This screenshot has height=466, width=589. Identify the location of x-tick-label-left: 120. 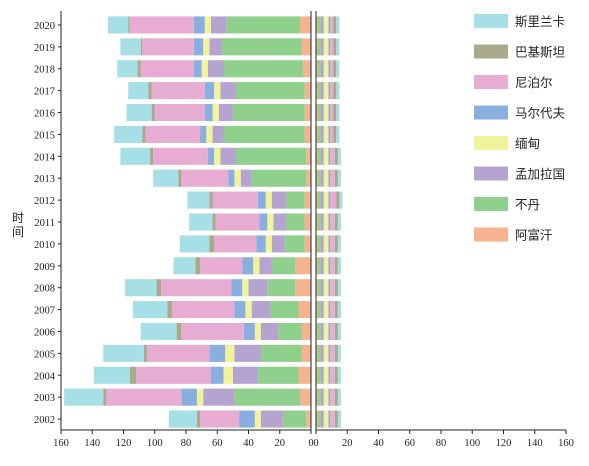
(124, 443).